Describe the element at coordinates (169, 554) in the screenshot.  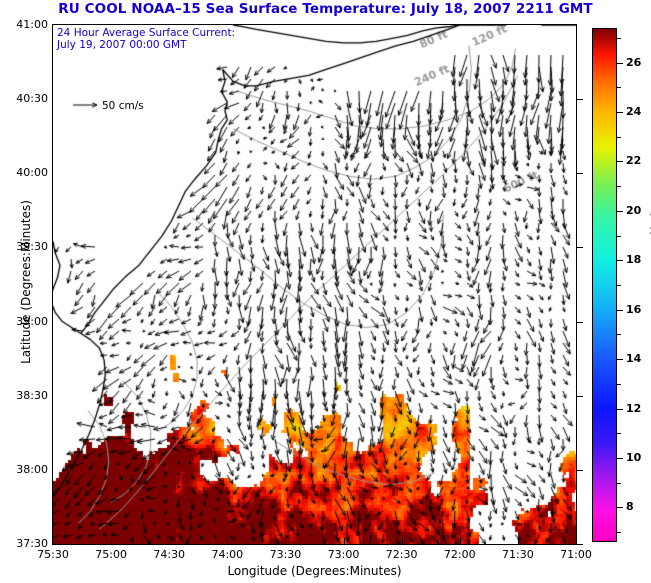
I see `x-tick-label: 74:30` at that location.